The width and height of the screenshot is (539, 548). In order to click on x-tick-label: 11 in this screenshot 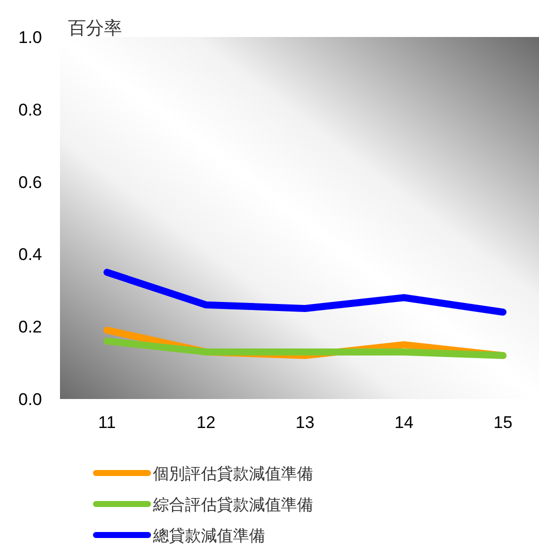, I will do `click(107, 422)`.